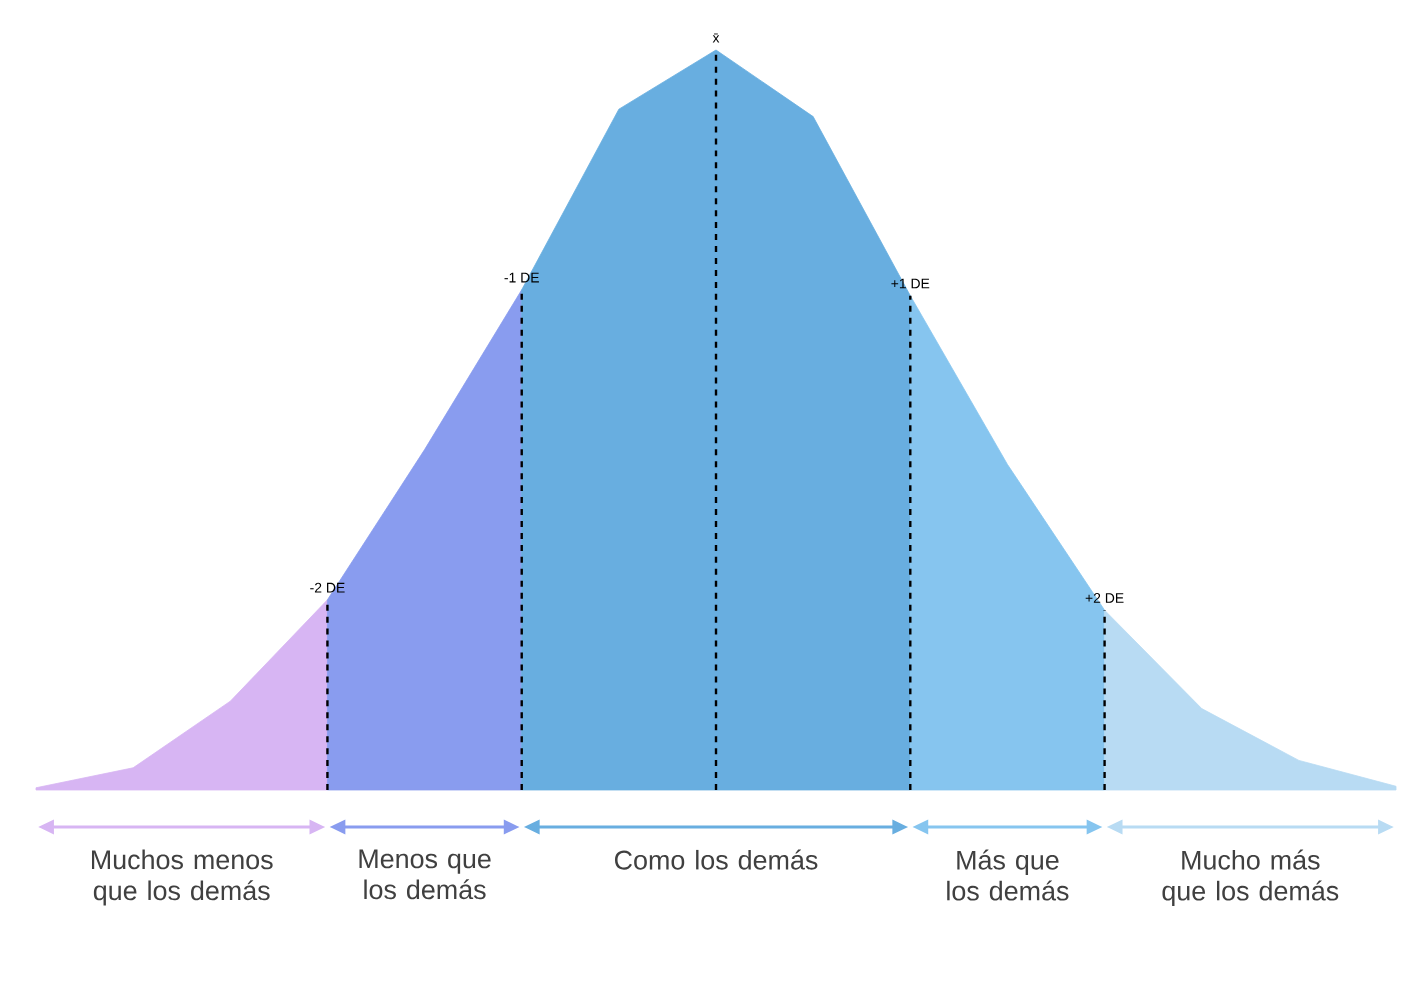 The height and width of the screenshot is (1002, 1410). What do you see at coordinates (716, 859) in the screenshot?
I see `text: Como los demás` at bounding box center [716, 859].